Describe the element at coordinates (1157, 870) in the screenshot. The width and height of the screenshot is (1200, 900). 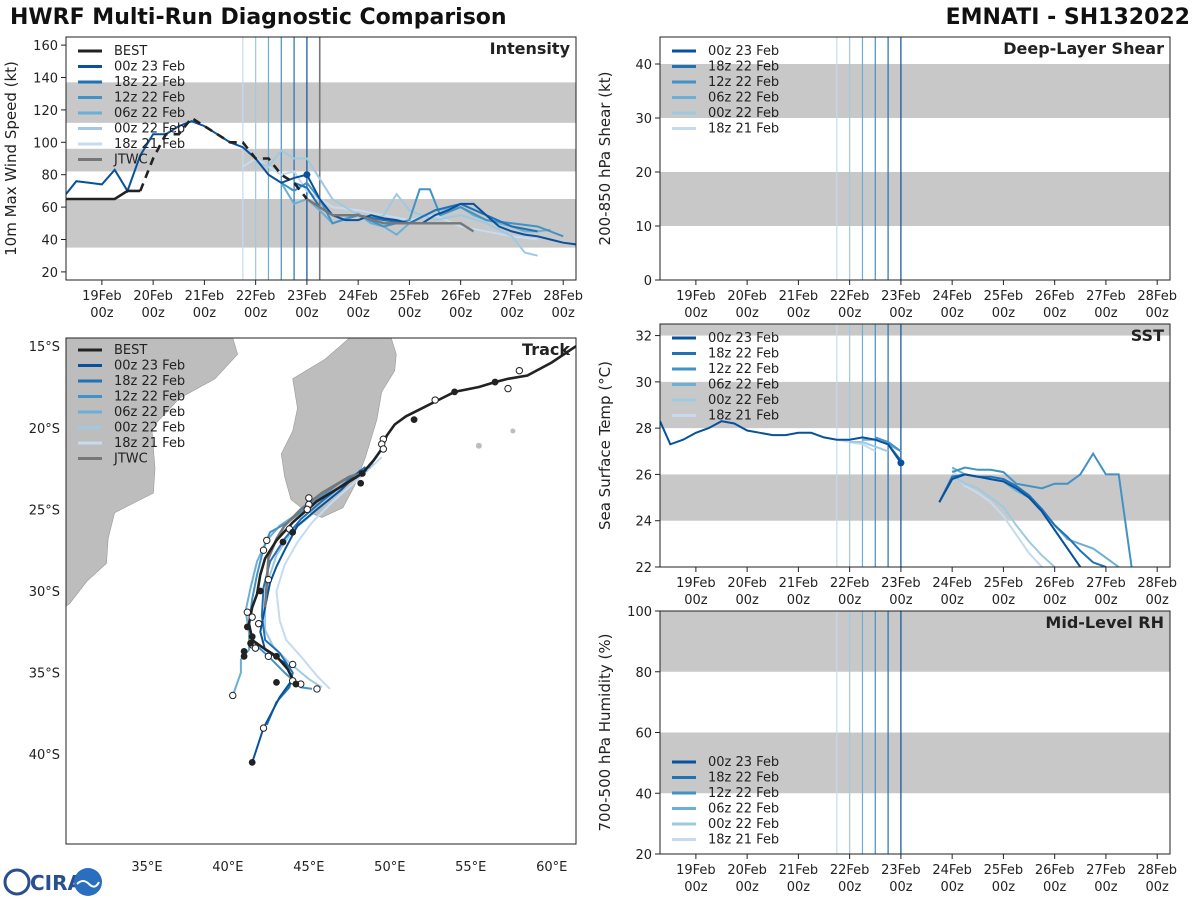
I see `rh-xtick-day-9: 28Feb` at that location.